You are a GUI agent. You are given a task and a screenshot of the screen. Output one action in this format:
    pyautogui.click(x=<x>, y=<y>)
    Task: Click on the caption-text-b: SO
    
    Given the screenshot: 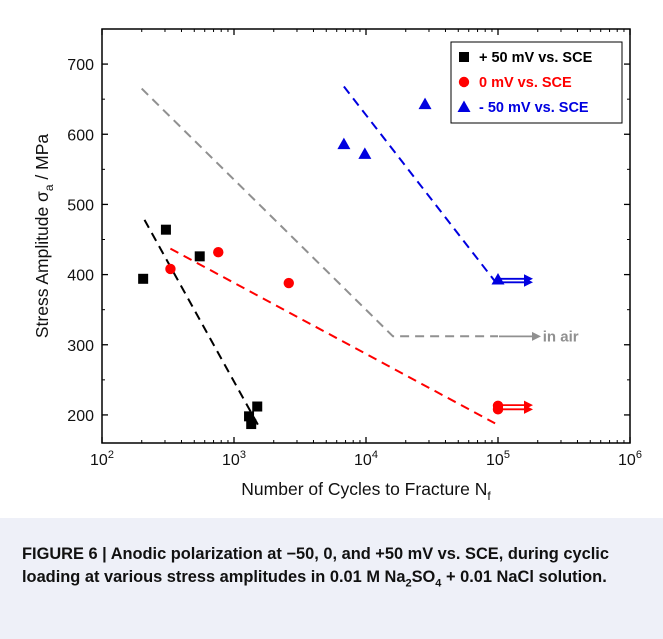 What is the action you would take?
    pyautogui.click(x=423, y=577)
    